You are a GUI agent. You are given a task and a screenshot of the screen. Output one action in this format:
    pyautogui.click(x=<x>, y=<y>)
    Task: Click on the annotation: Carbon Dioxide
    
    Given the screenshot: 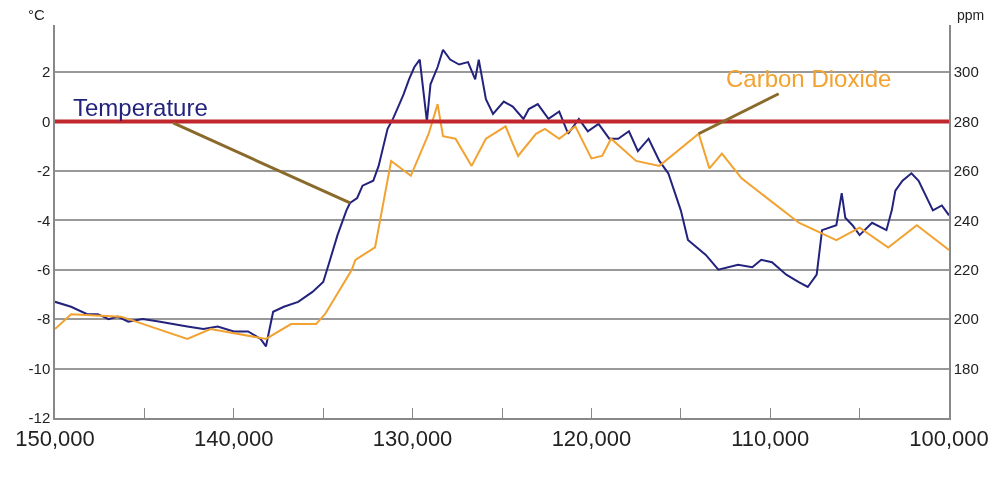 What is the action you would take?
    pyautogui.click(x=809, y=78)
    